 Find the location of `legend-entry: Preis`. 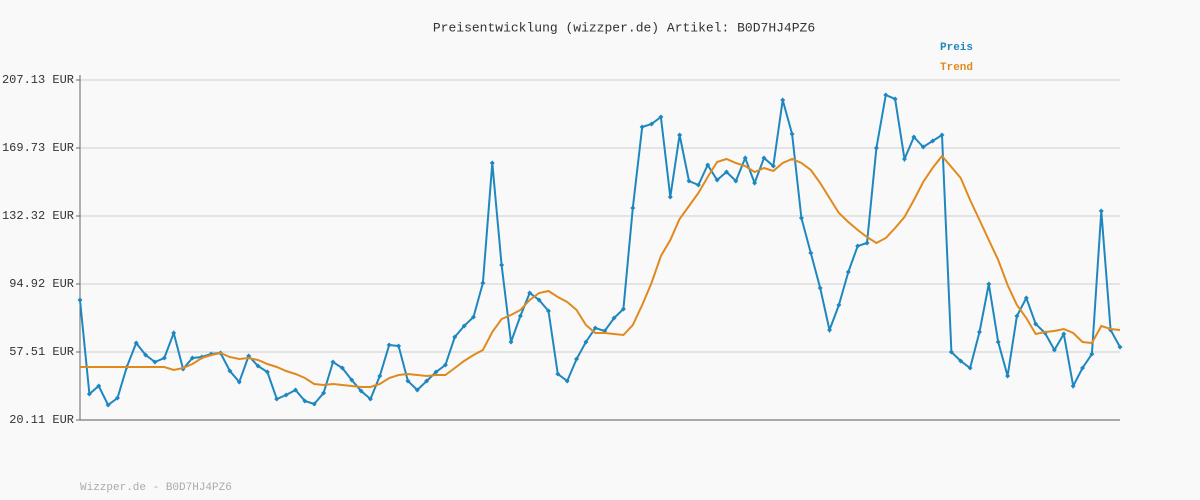

legend-entry: Preis is located at coordinates (956, 48).